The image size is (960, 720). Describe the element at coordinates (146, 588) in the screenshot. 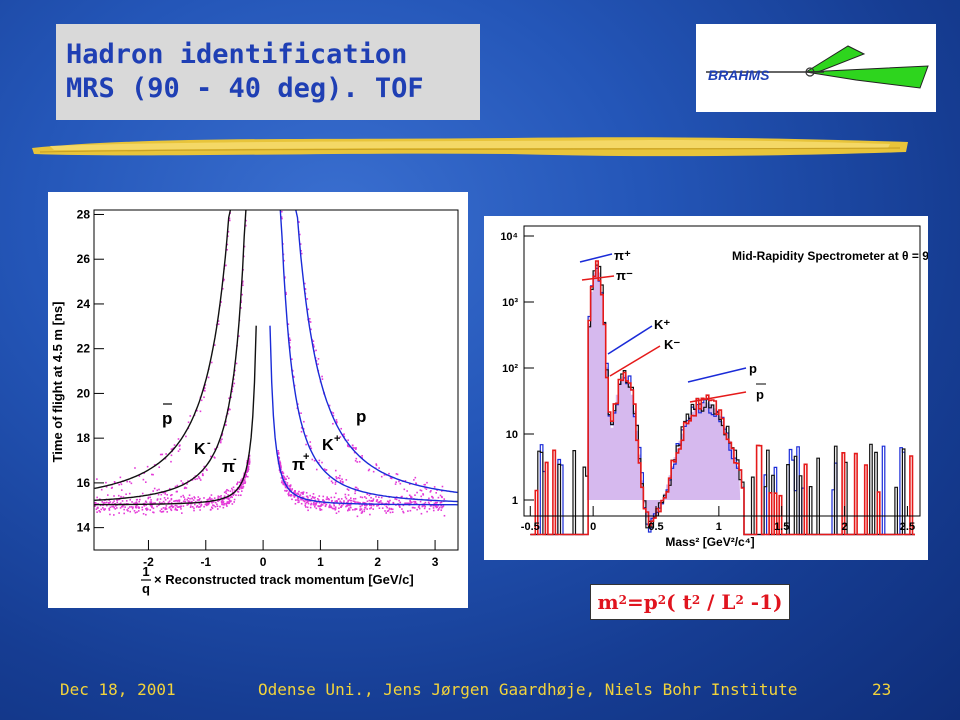

I see `tof-x-axis-frac-den: q` at that location.